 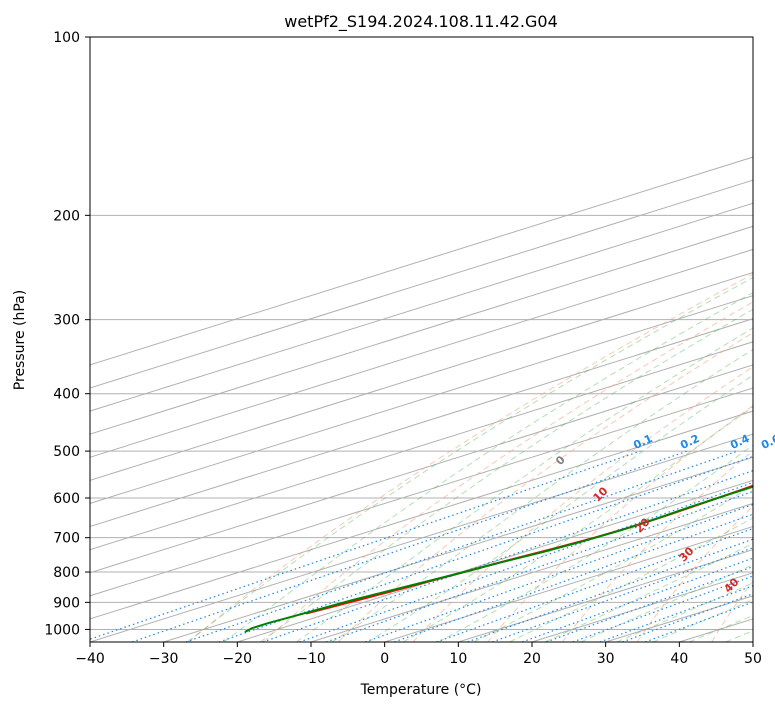 What do you see at coordinates (532, 659) in the screenshot?
I see `x-tick-label: 20` at bounding box center [532, 659].